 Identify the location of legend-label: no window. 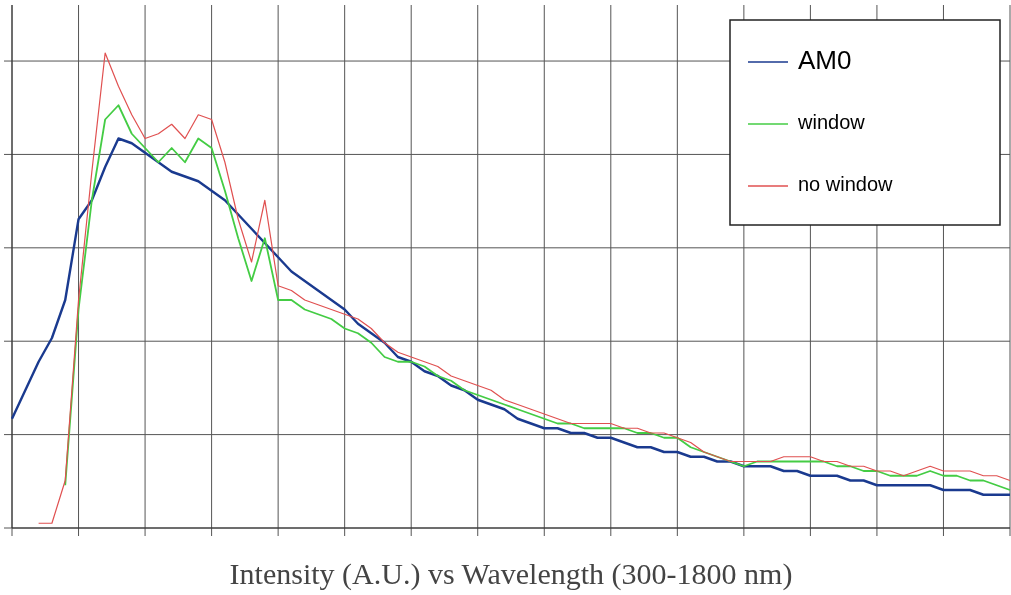
(846, 184).